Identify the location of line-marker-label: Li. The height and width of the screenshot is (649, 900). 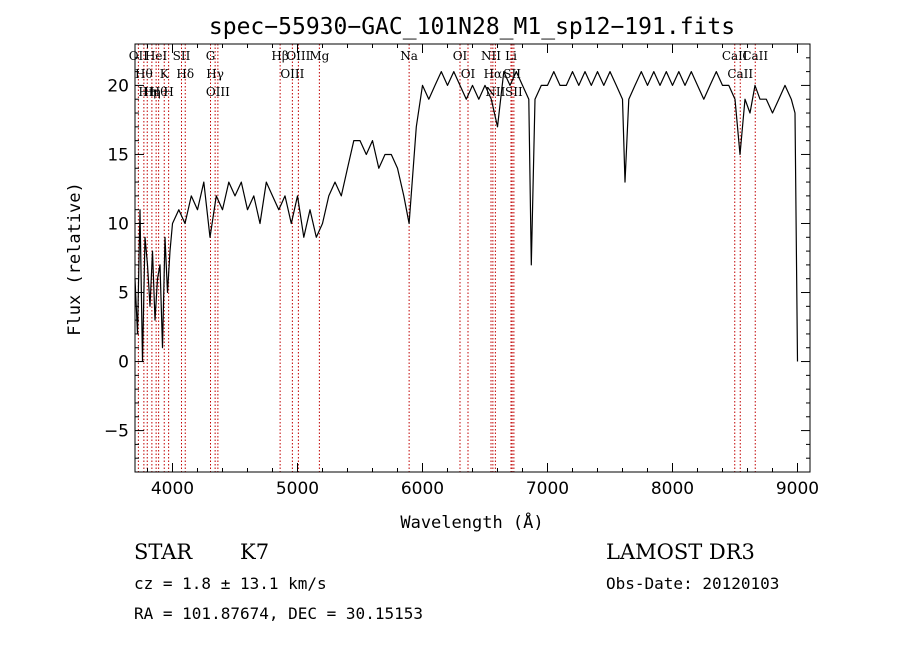
(511, 56).